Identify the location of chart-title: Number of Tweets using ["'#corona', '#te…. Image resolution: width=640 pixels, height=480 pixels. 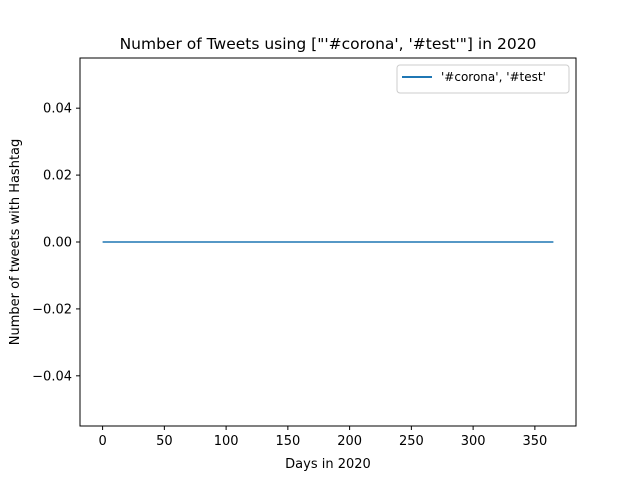
(328, 44).